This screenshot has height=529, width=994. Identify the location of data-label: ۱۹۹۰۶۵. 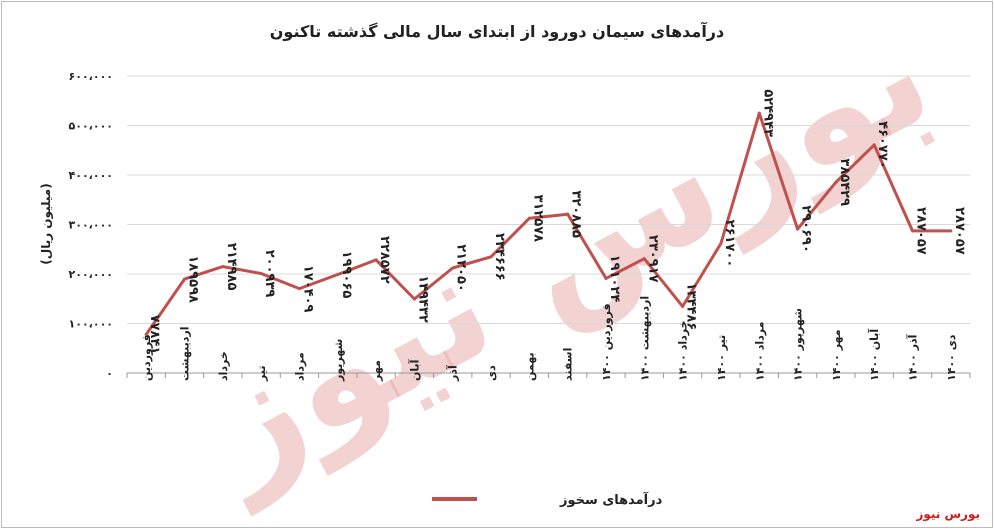
(346, 275).